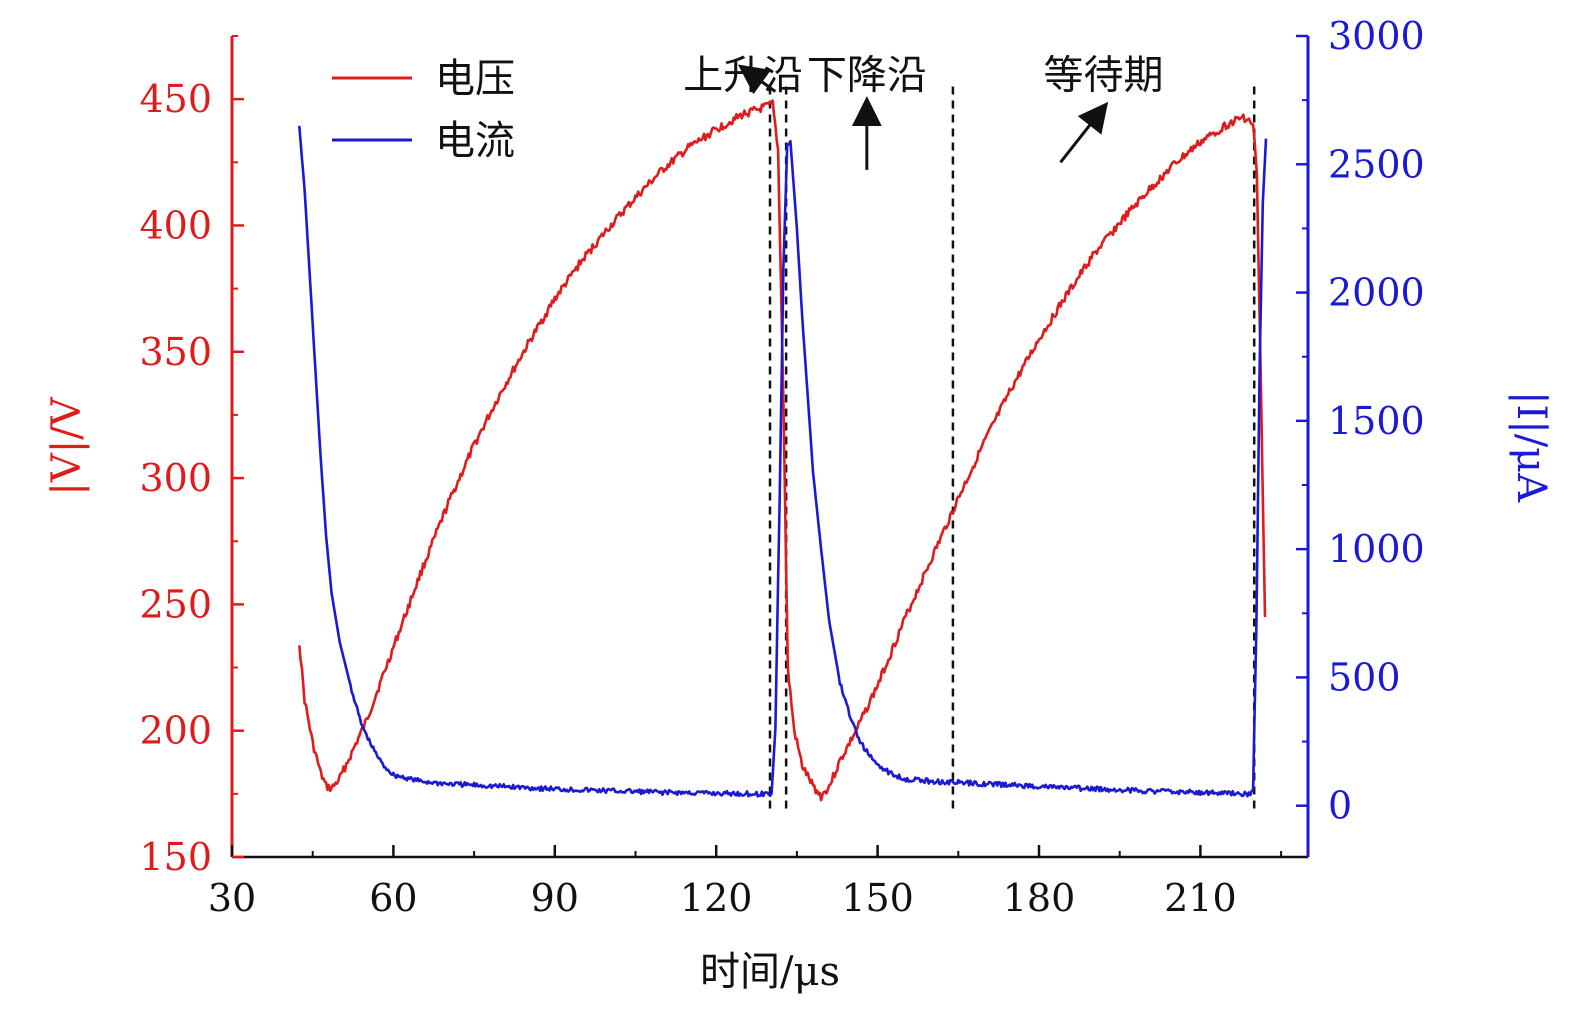 This screenshot has width=1575, height=1019. Describe the element at coordinates (1376, 549) in the screenshot. I see `right-tick-label: 1000` at that location.